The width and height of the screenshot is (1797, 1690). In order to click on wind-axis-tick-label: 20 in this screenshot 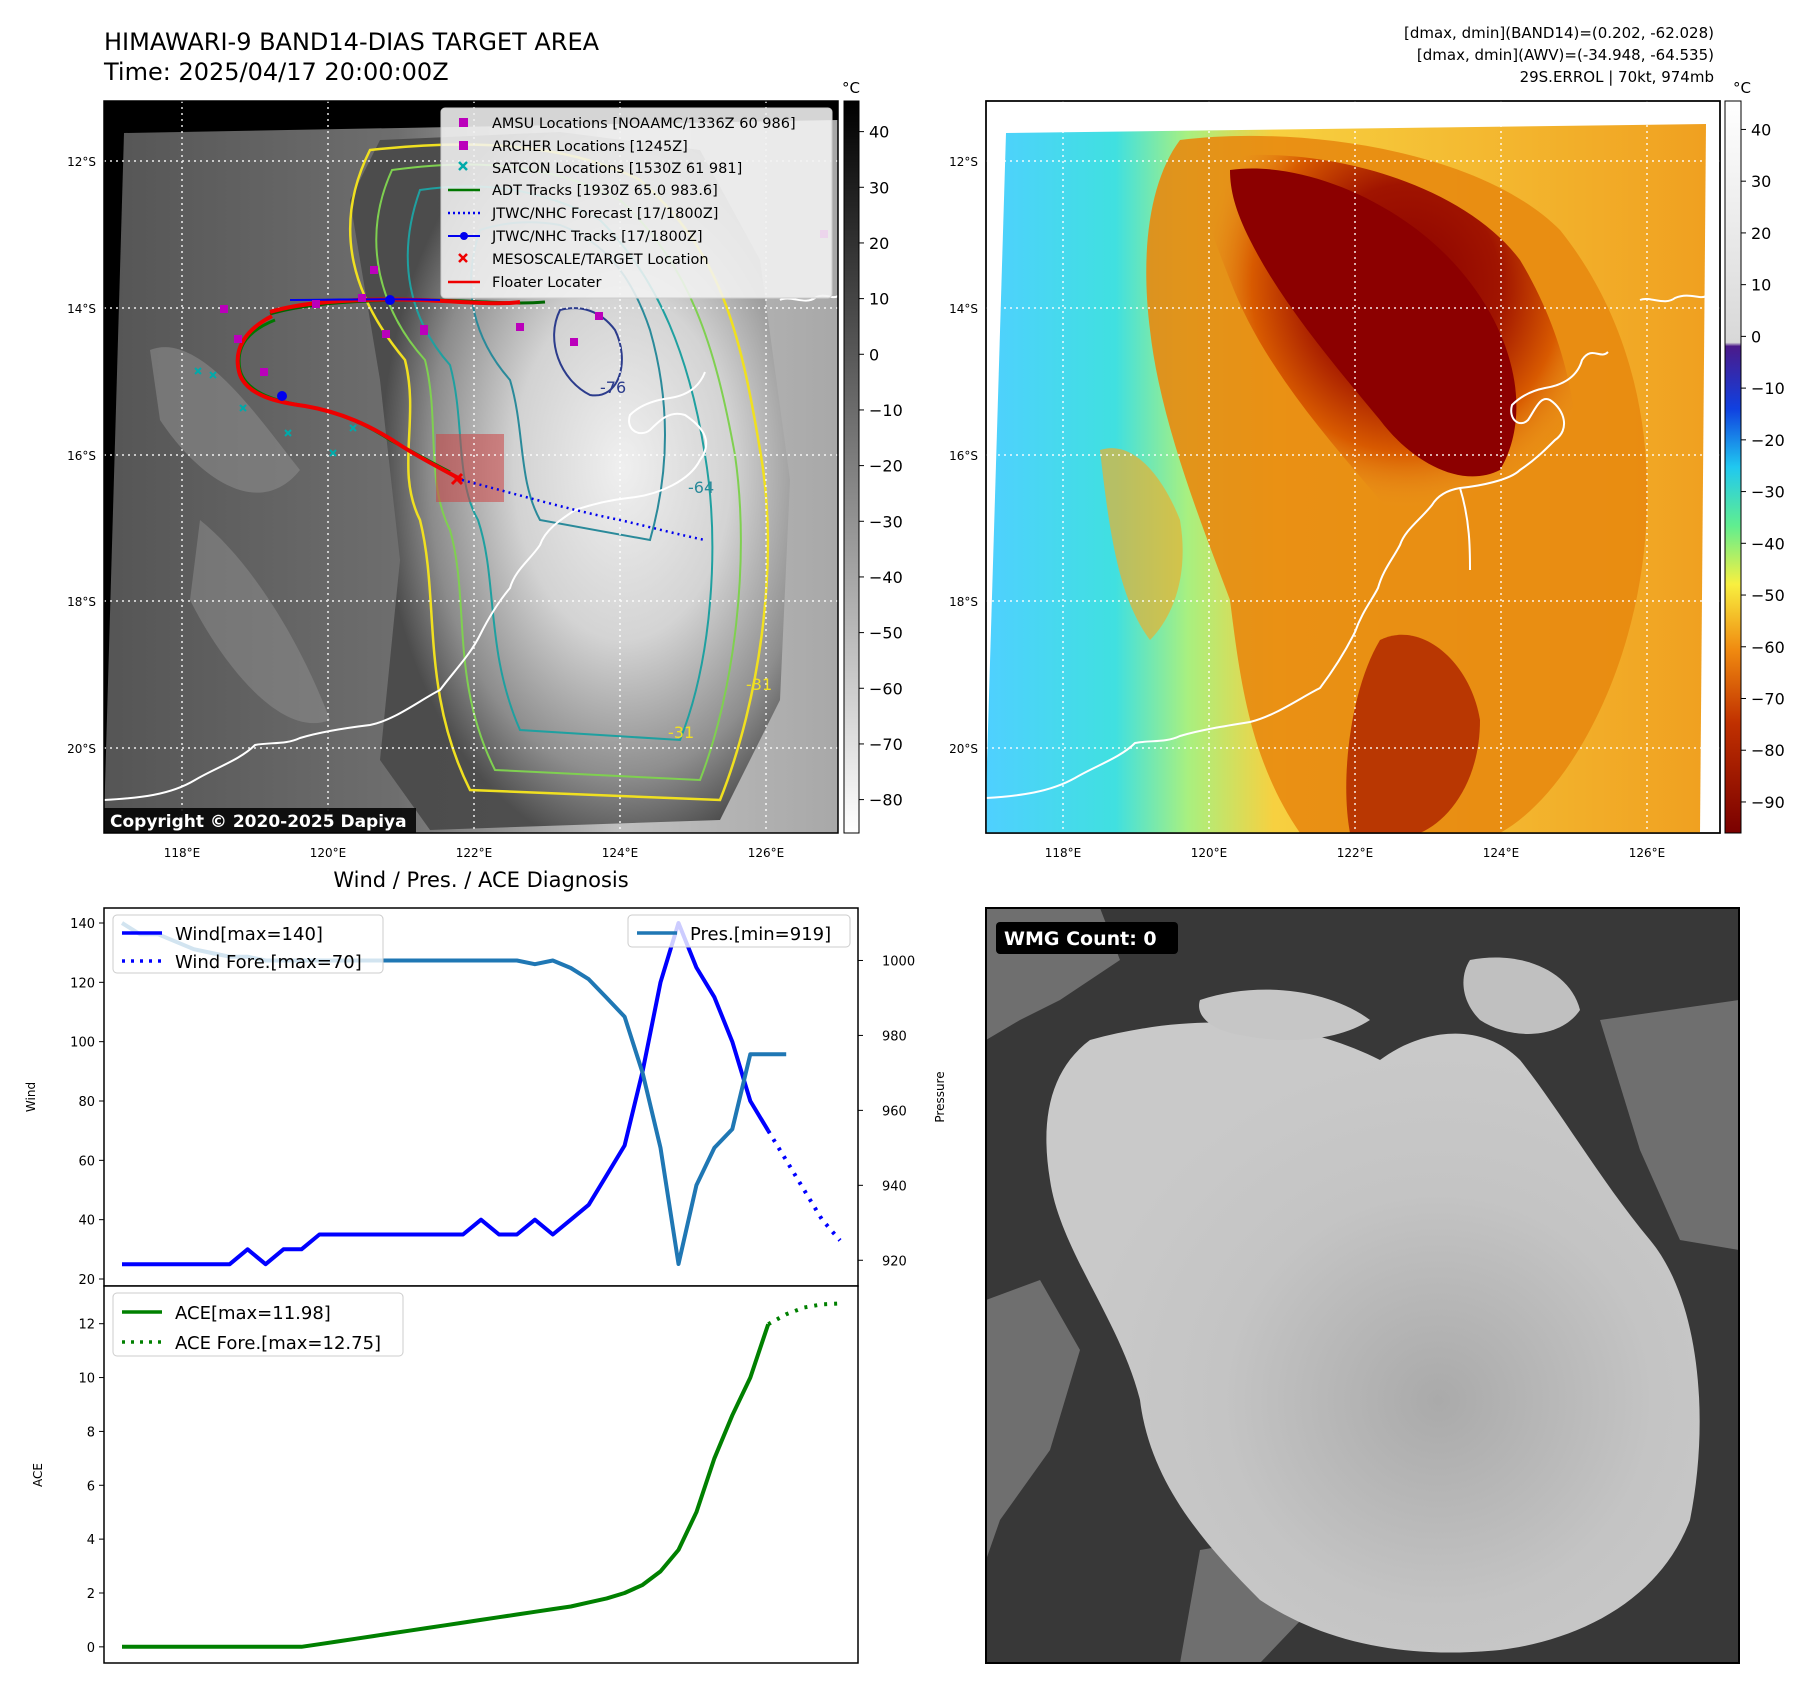, I will do `click(86, 1280)`.